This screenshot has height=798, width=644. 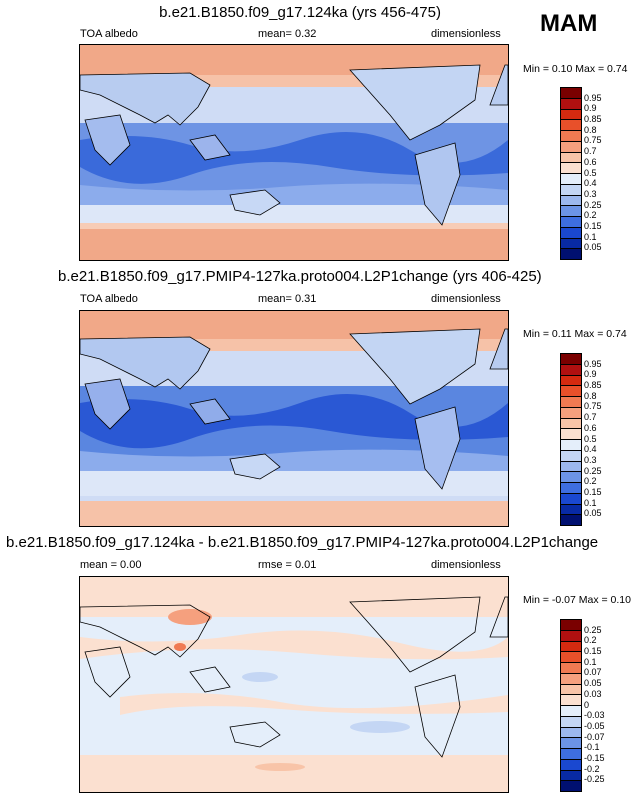 What do you see at coordinates (575, 69) in the screenshot?
I see `panel-1-minmax-label: Min = 0.10 Max = 0.74` at bounding box center [575, 69].